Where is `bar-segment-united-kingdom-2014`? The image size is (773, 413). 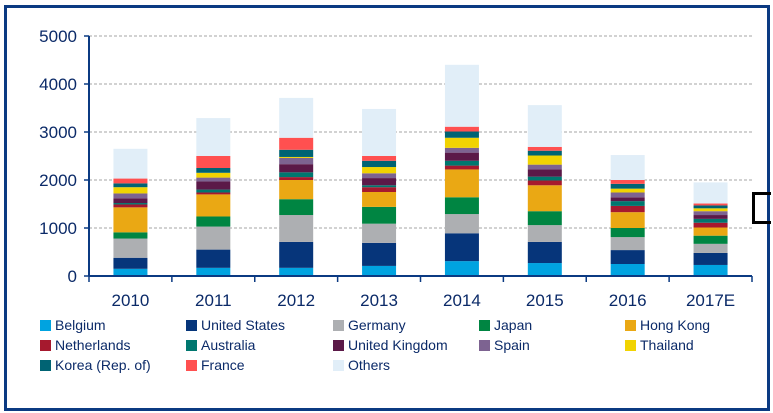
bar-segment-united-kingdom-2014 is located at coordinates (461, 156).